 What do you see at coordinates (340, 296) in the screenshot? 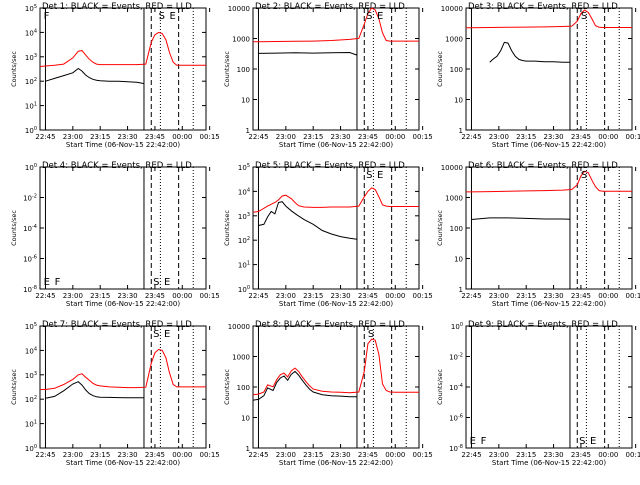
I see `x-tick-label: 23:30` at bounding box center [340, 296].